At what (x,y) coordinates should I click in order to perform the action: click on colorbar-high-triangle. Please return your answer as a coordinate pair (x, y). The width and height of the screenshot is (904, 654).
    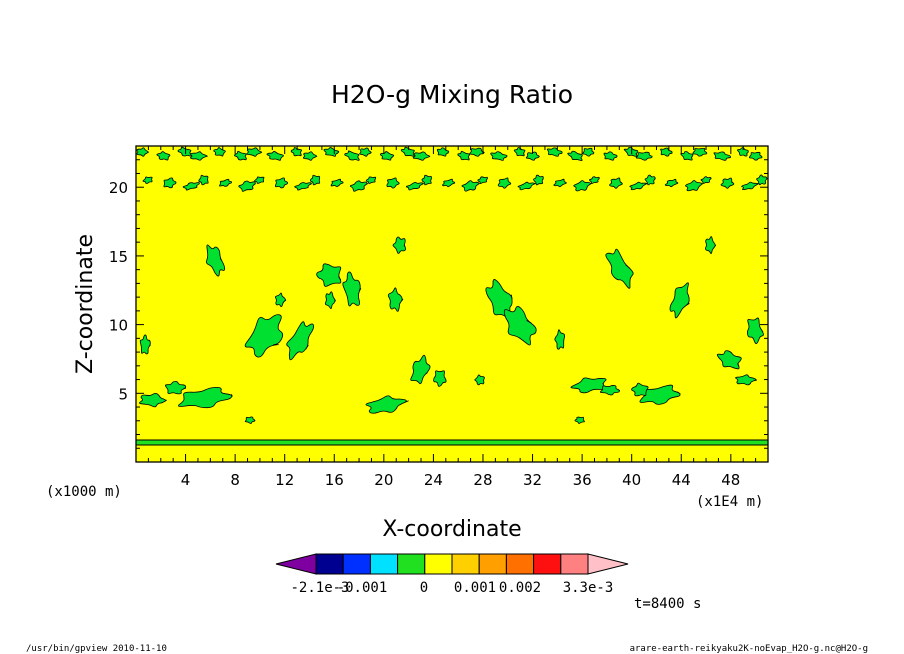
    Looking at the image, I should click on (608, 564).